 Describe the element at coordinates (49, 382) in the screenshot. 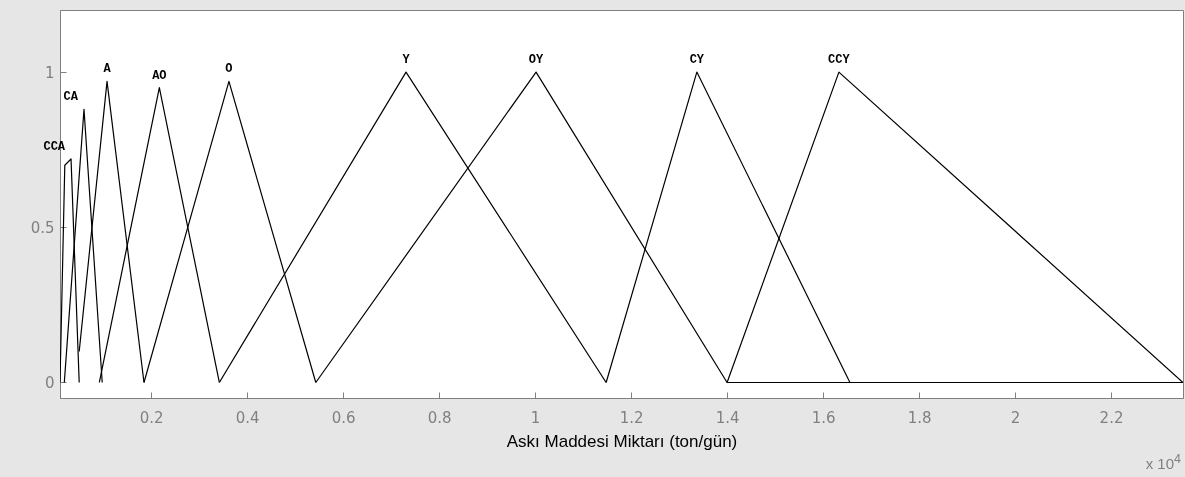

I see `y-tick-label: 0` at that location.